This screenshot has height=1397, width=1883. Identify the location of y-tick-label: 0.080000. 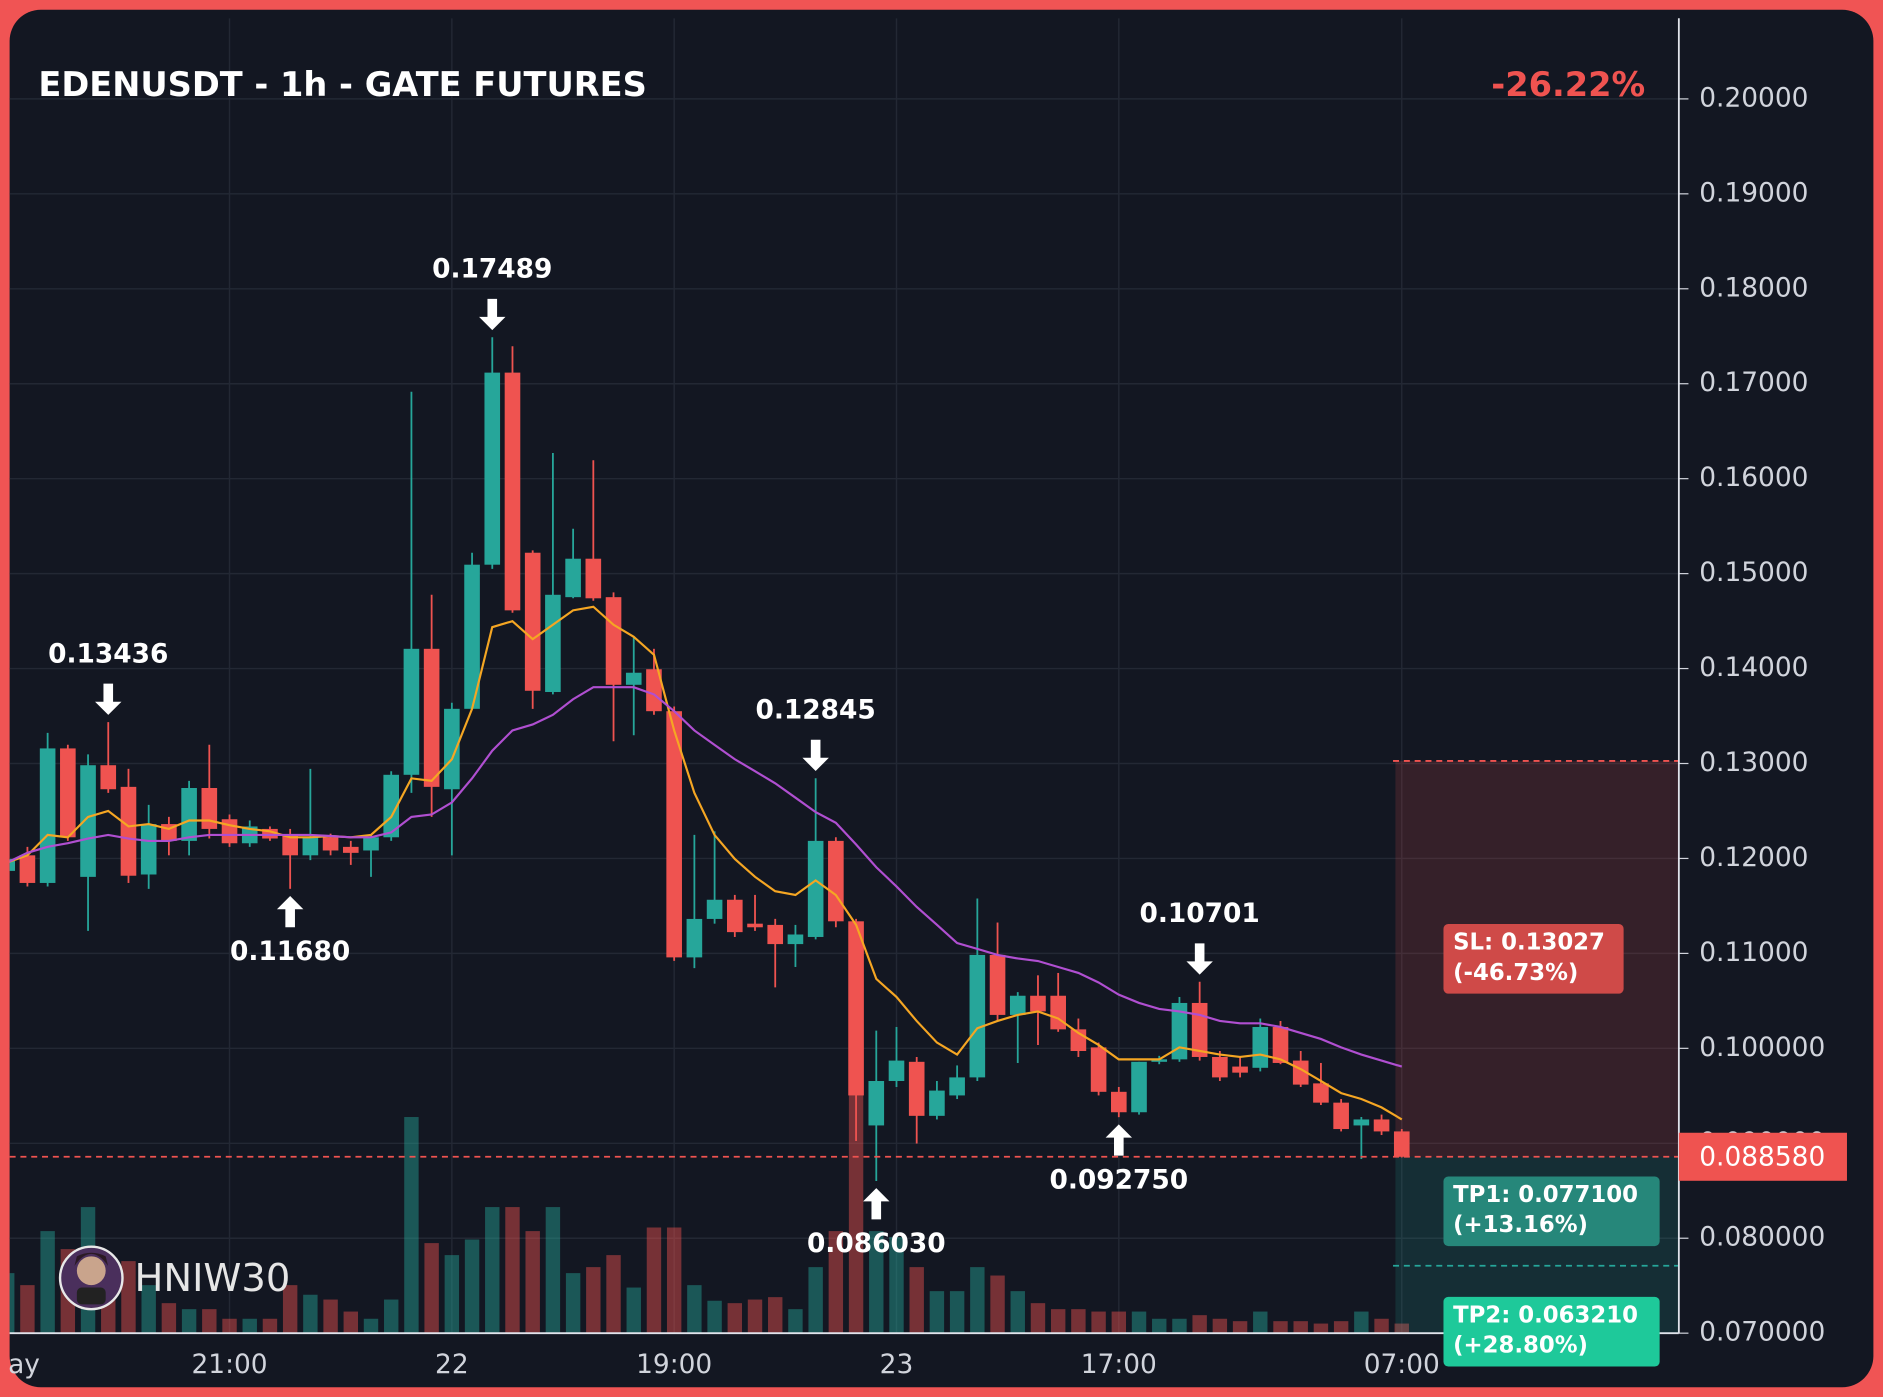
(1762, 1237).